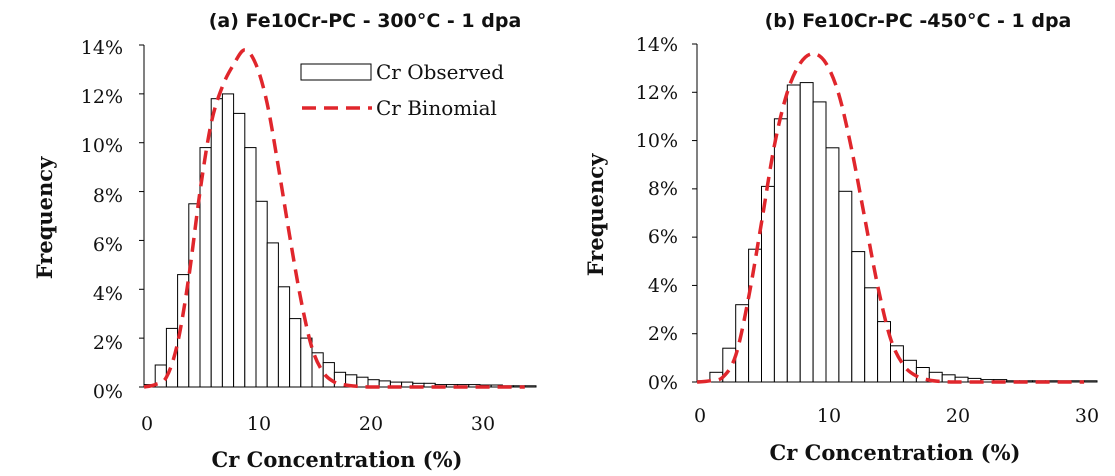 Image resolution: width=1115 pixels, height=476 pixels. Describe the element at coordinates (108, 294) in the screenshot. I see `panel-a-ytick-4: 4%` at that location.